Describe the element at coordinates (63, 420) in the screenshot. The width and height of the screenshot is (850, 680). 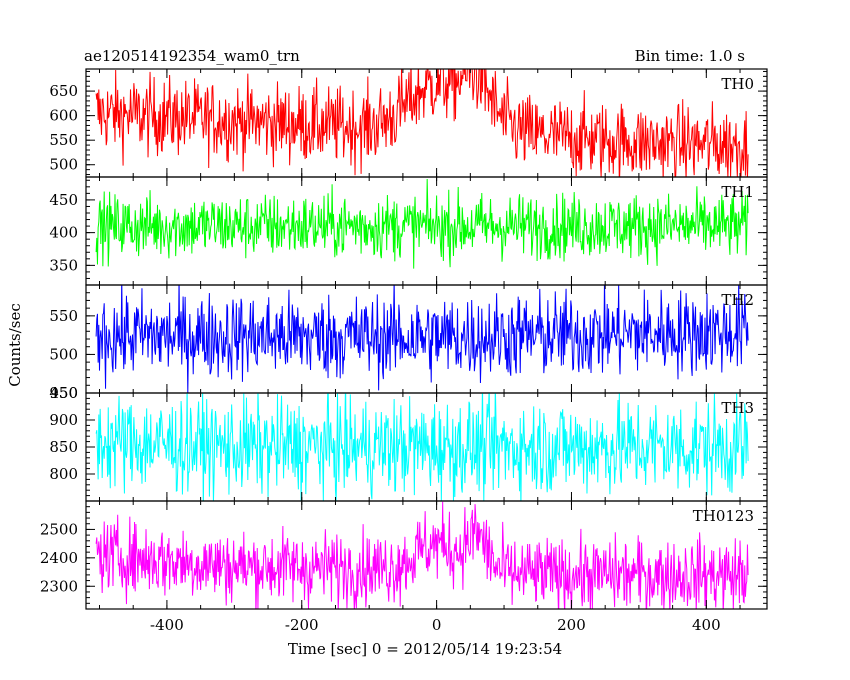
I see `y-tick-label: 900` at that location.